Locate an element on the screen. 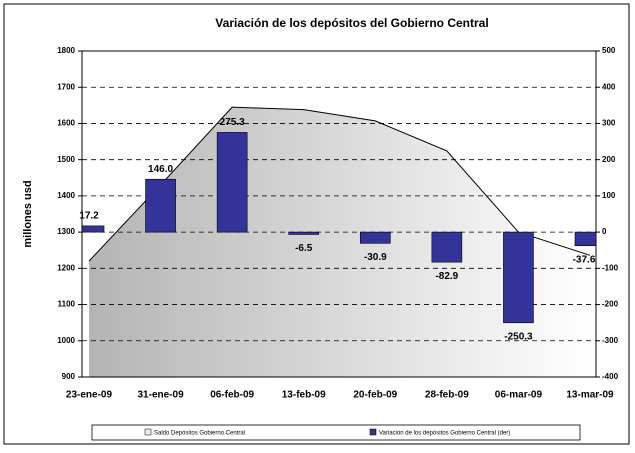 Image resolution: width=635 pixels, height=453 pixels. value-label: -82.9 is located at coordinates (446, 276).